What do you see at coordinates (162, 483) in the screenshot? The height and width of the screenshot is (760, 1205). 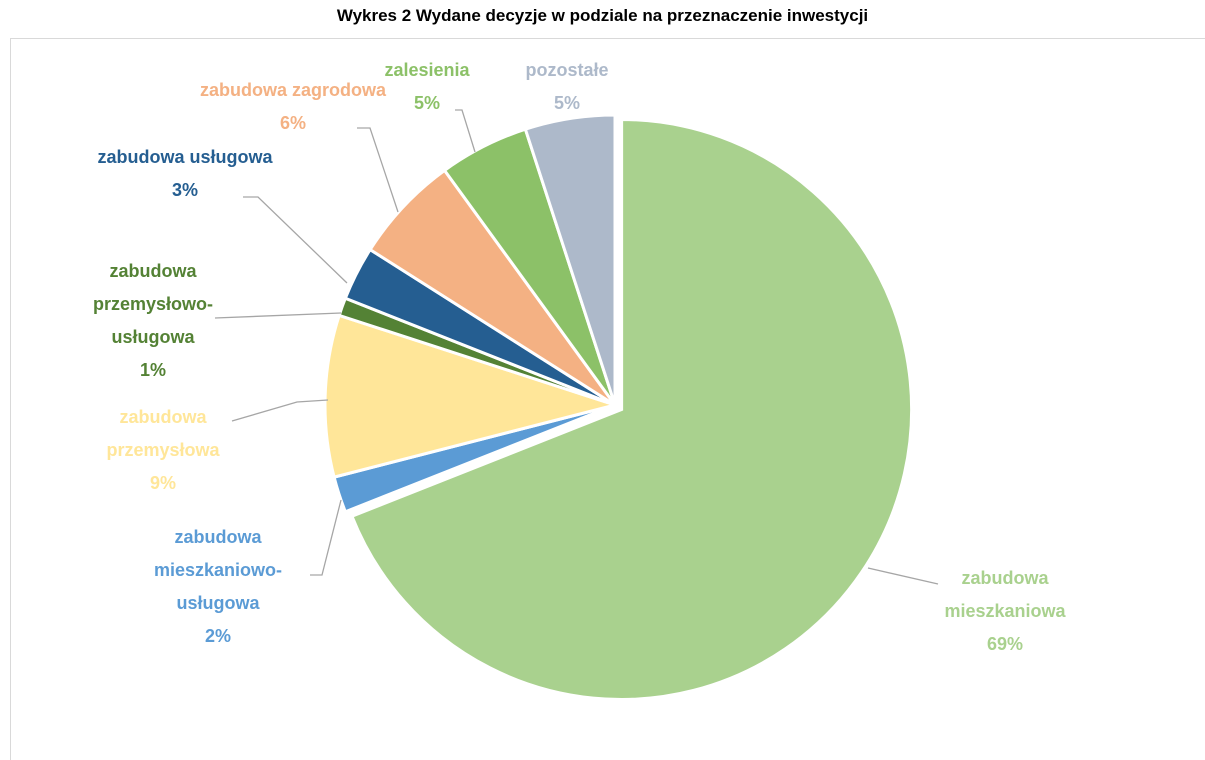 I see `label-value: 9%` at bounding box center [162, 483].